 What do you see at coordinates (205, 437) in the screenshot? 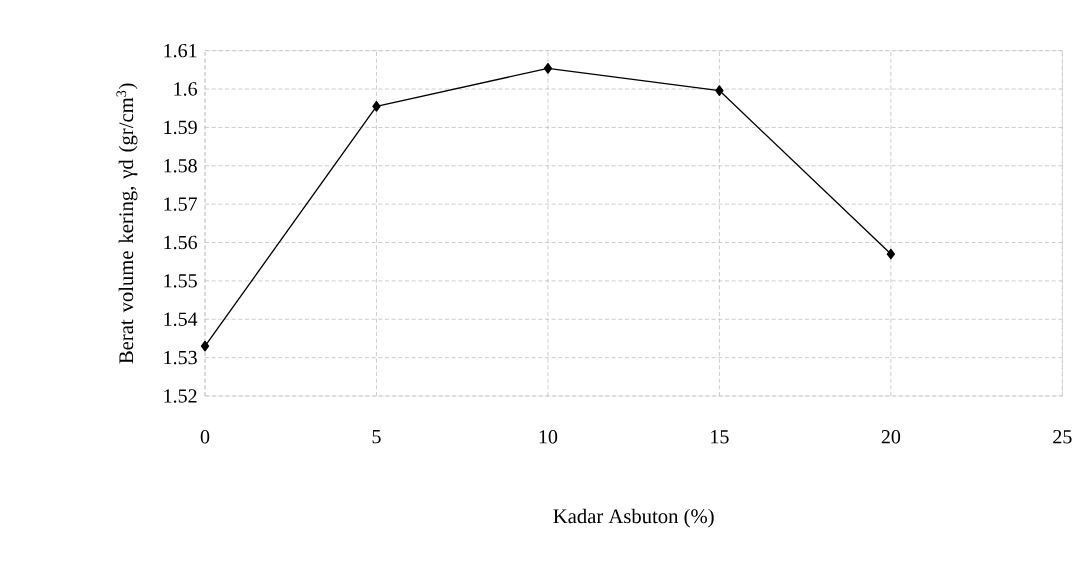
I see `x-tick-label: 0` at bounding box center [205, 437].